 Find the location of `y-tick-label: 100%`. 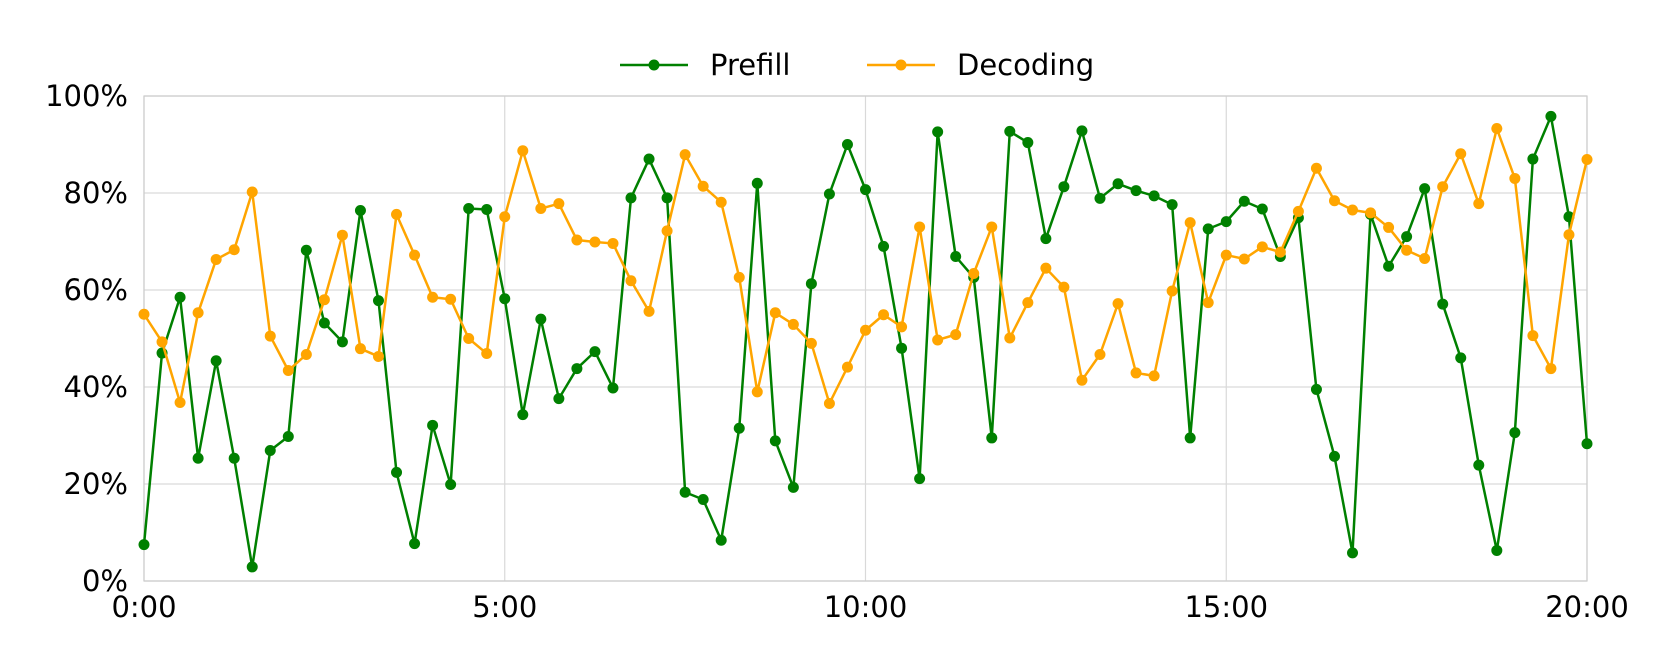

y-tick-label: 100% is located at coordinates (86, 96).